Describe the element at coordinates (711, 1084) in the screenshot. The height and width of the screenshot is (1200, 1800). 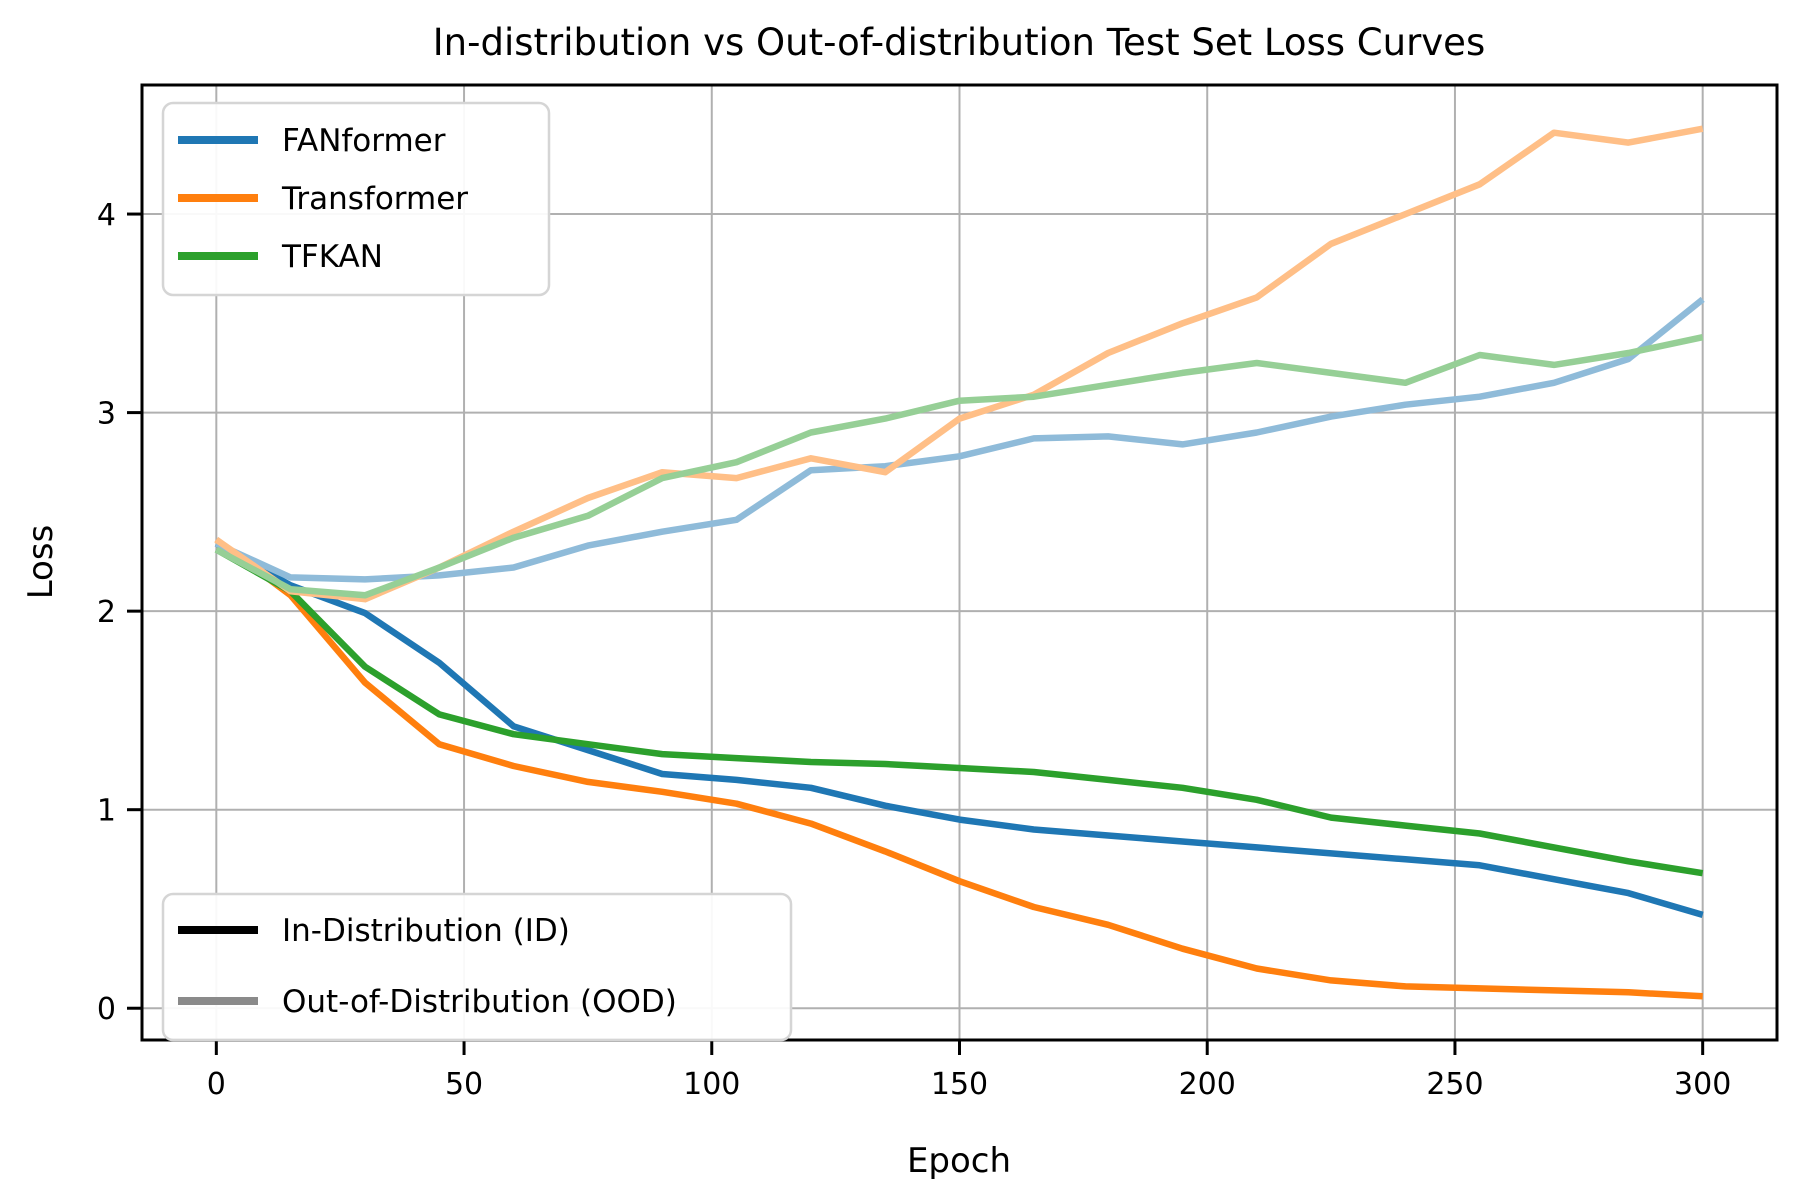
I see `x-tick-label-100: 100` at that location.